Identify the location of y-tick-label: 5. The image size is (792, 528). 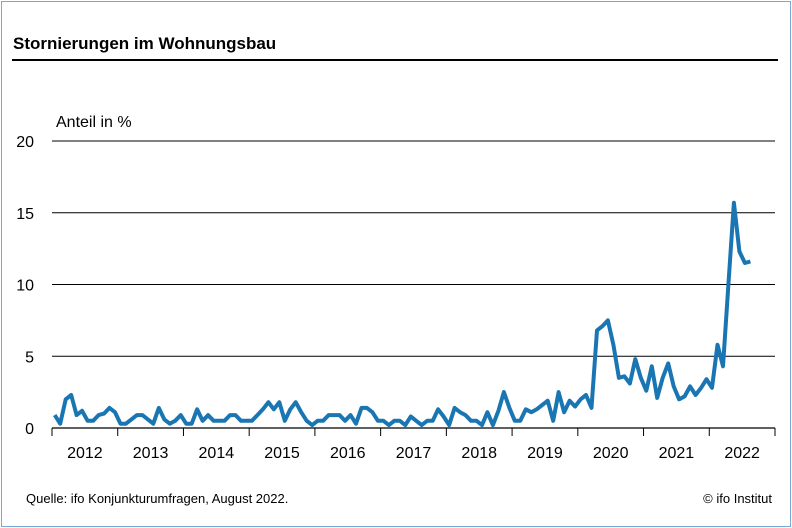
(29, 357).